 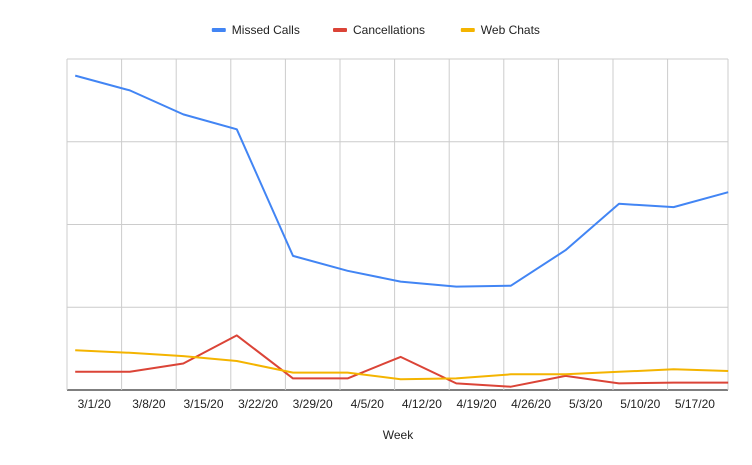 I want to click on x-tick-label: 3/15/20, so click(x=203, y=404).